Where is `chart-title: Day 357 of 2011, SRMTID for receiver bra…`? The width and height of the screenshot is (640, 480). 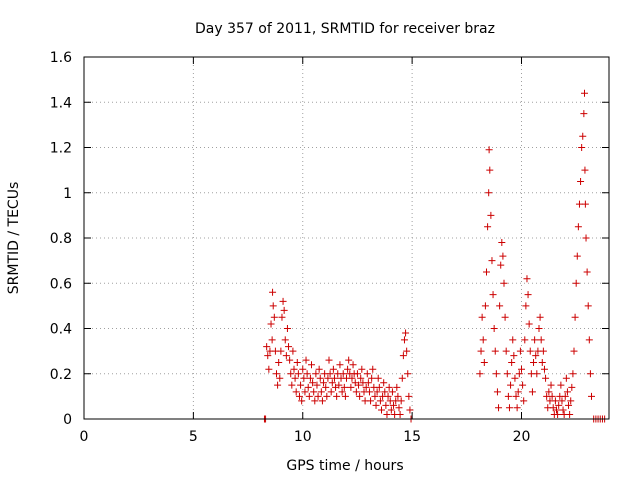 chart-title: Day 357 of 2011, SRMTID for receiver bra… is located at coordinates (345, 29).